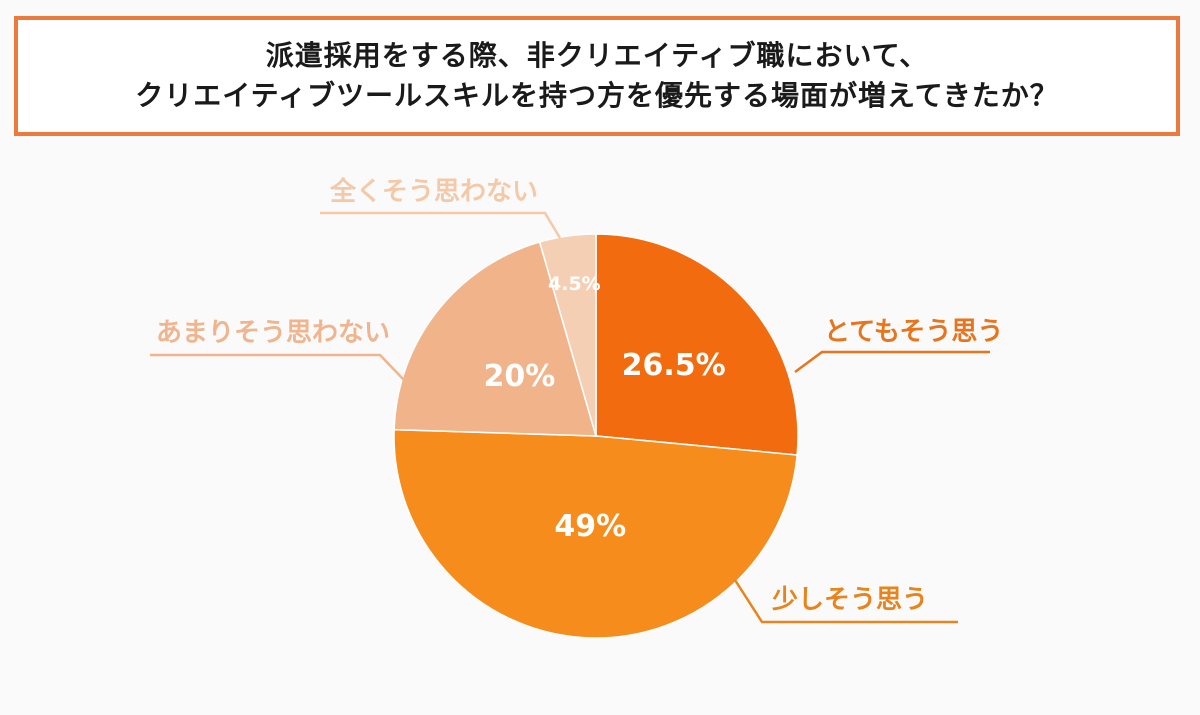  I want to click on callout-very-much-label: とてもそう思う, so click(913, 332).